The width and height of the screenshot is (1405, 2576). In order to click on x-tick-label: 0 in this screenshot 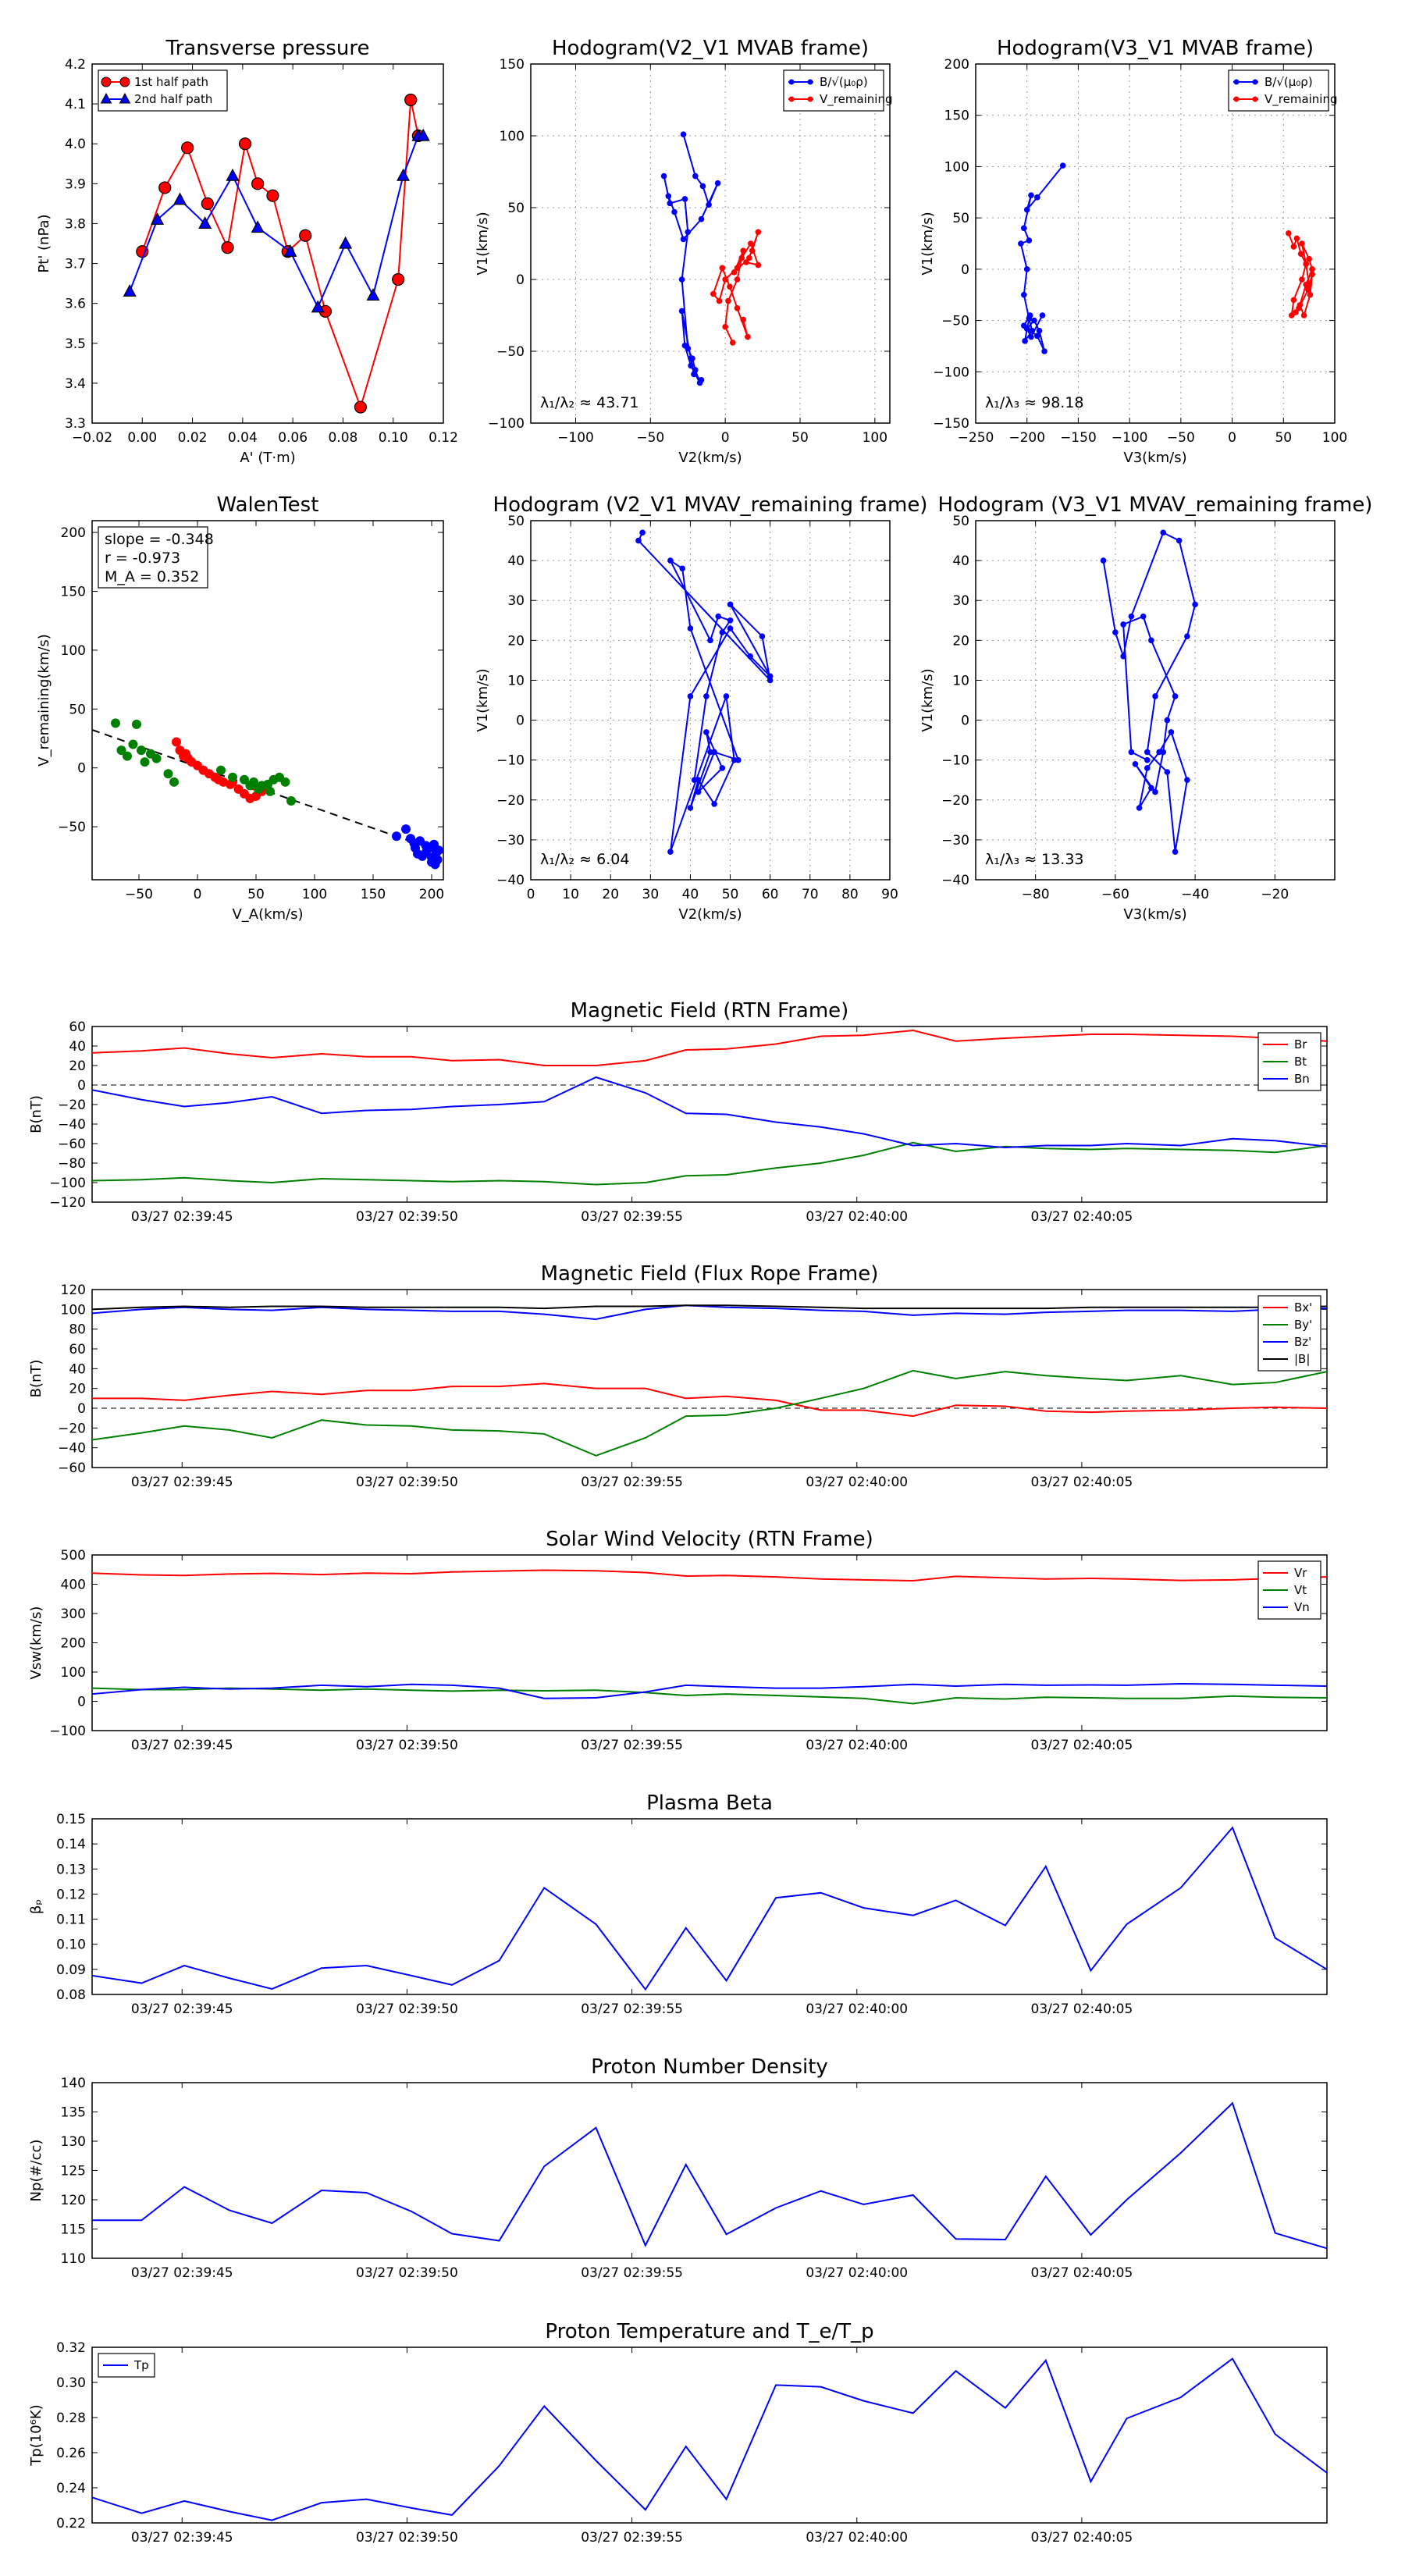, I will do `click(531, 894)`.